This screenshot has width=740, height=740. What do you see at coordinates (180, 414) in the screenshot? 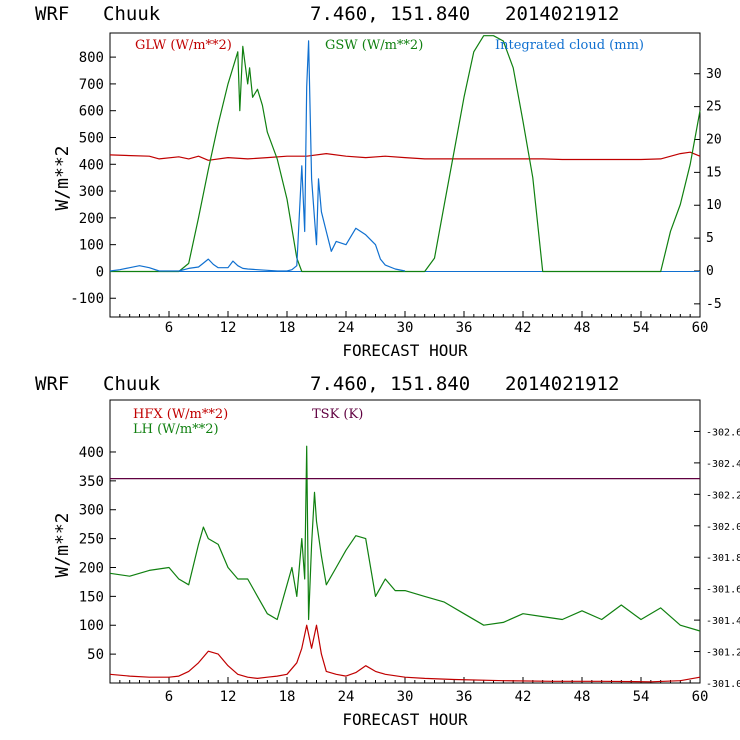
I see `legend-hfx: HFX (W/m**2)` at bounding box center [180, 414].